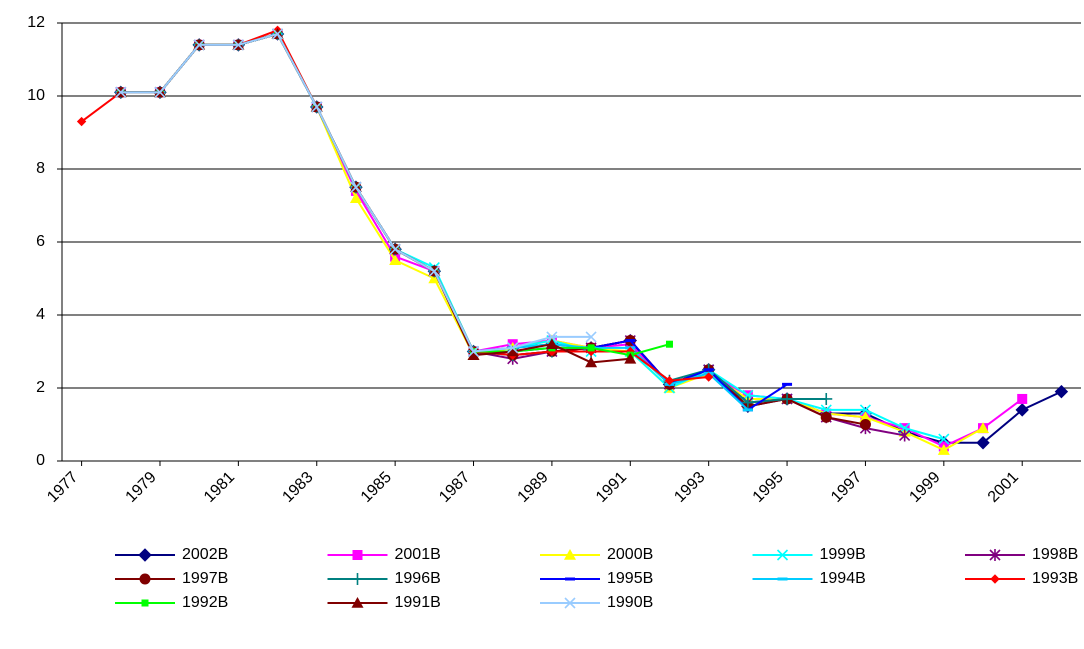  I want to click on legend-label: 2002B, so click(205, 554).